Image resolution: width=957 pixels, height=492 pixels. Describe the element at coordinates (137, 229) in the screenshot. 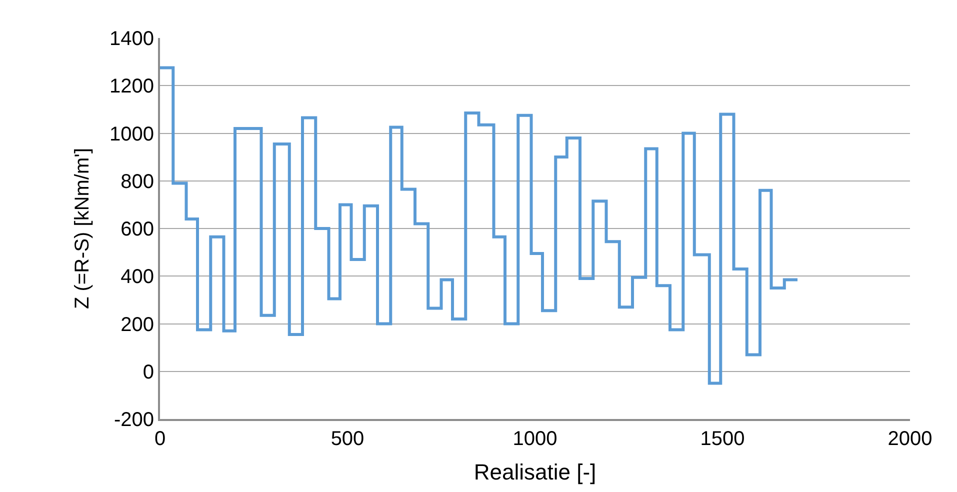

I see `y-tick-label: 600` at that location.